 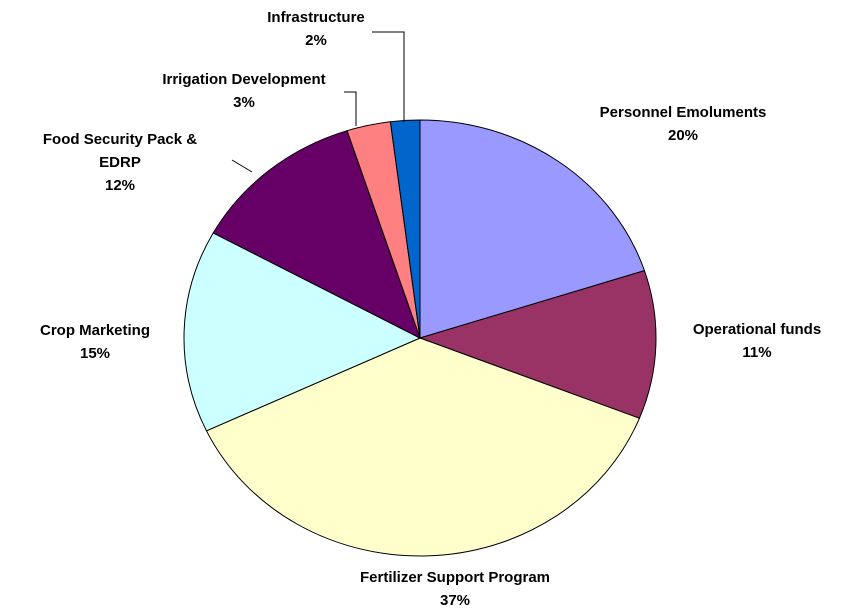 What do you see at coordinates (455, 600) in the screenshot?
I see `value-label: 37%` at bounding box center [455, 600].